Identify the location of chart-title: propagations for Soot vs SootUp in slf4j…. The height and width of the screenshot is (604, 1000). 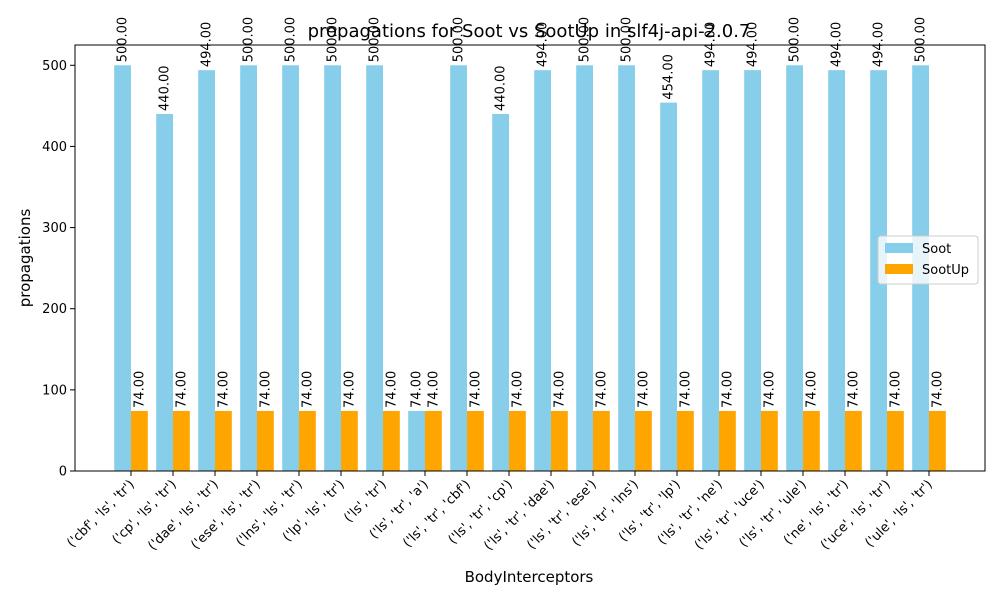
(529, 31).